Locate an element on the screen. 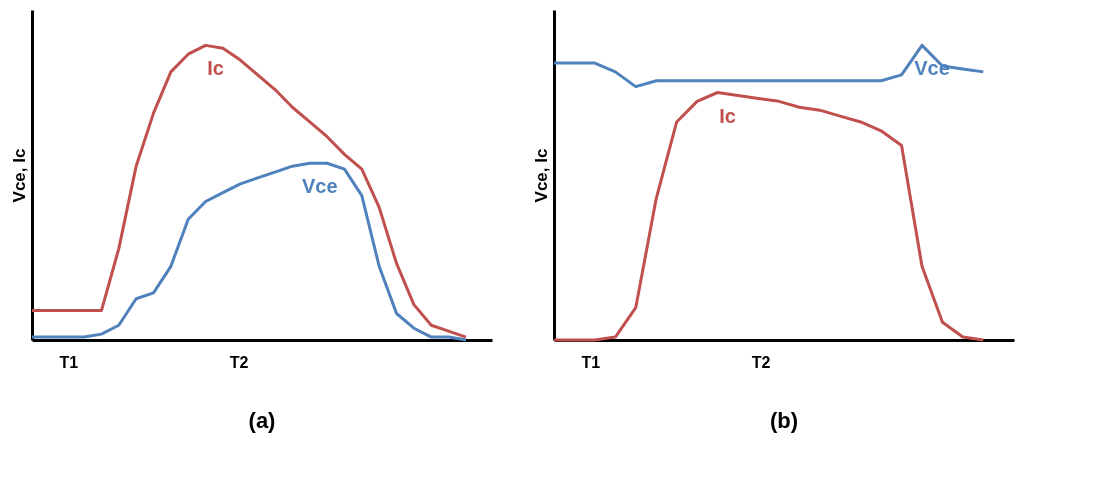 This screenshot has width=1095, height=477. series-label: Vce is located at coordinates (319, 186).